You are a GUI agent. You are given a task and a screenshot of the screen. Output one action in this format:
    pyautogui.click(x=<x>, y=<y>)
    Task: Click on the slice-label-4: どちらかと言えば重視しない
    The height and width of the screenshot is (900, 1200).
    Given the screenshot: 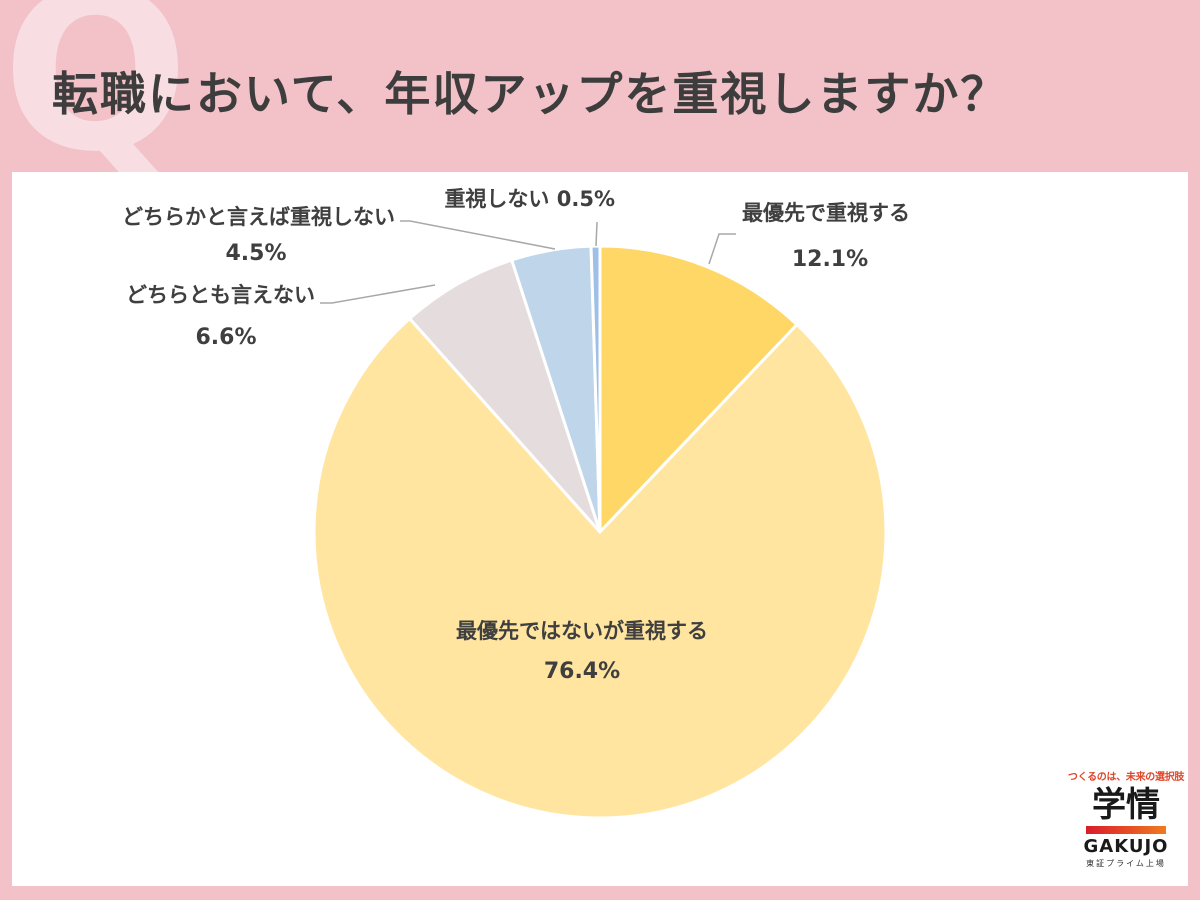 What is the action you would take?
    pyautogui.click(x=258, y=217)
    